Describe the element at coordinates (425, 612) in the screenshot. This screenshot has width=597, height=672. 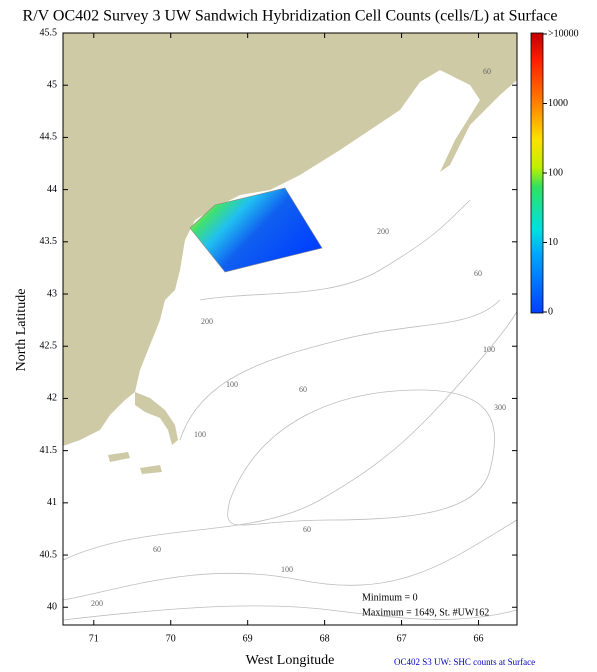
I see `annotation: Maximum = 1649, St. #UW162` at that location.